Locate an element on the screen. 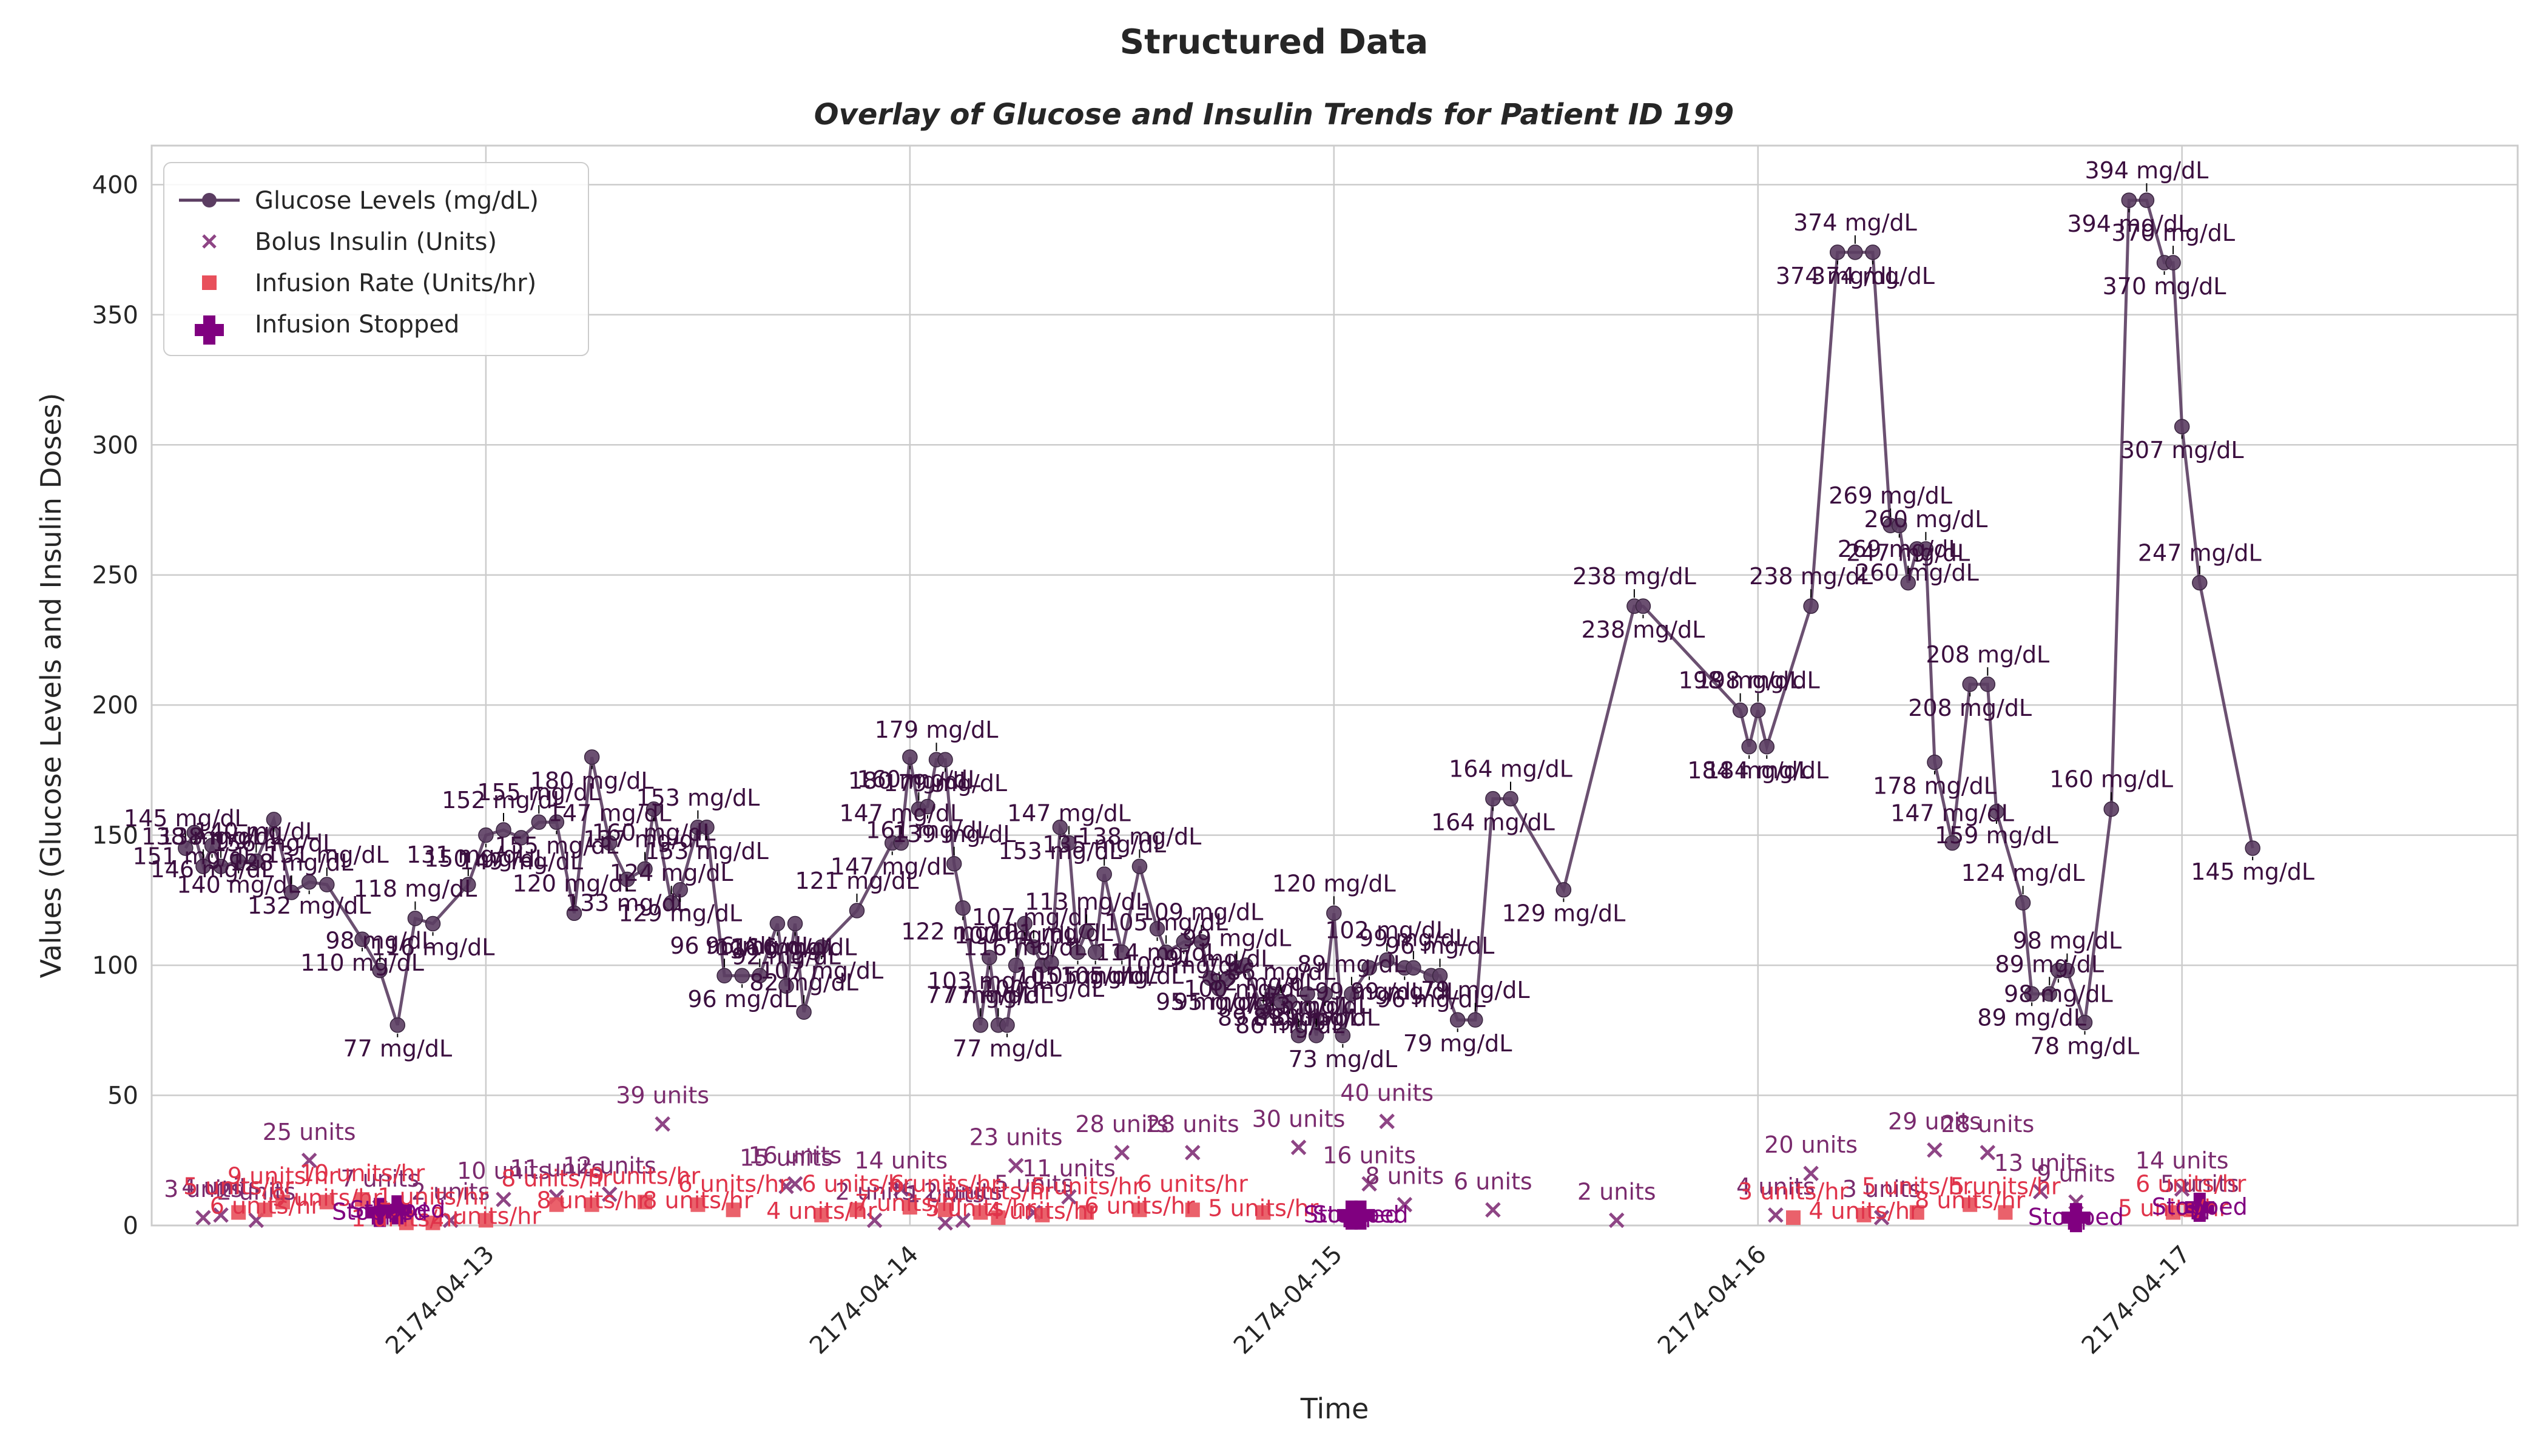 The height and width of the screenshot is (1456, 2548). glucose-data-label: 103 mg/dL is located at coordinates (989, 981).